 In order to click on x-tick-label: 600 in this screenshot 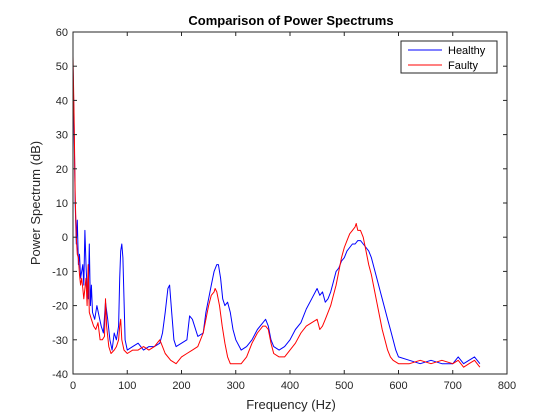, I will do `click(398, 386)`.